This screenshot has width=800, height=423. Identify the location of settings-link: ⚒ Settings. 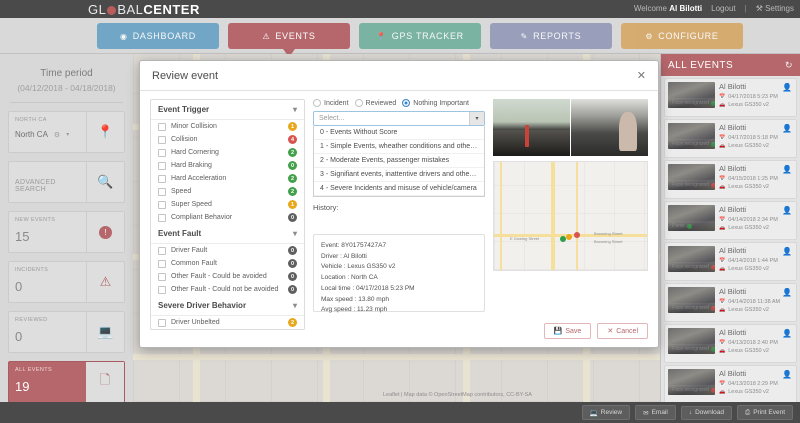
(774, 8).